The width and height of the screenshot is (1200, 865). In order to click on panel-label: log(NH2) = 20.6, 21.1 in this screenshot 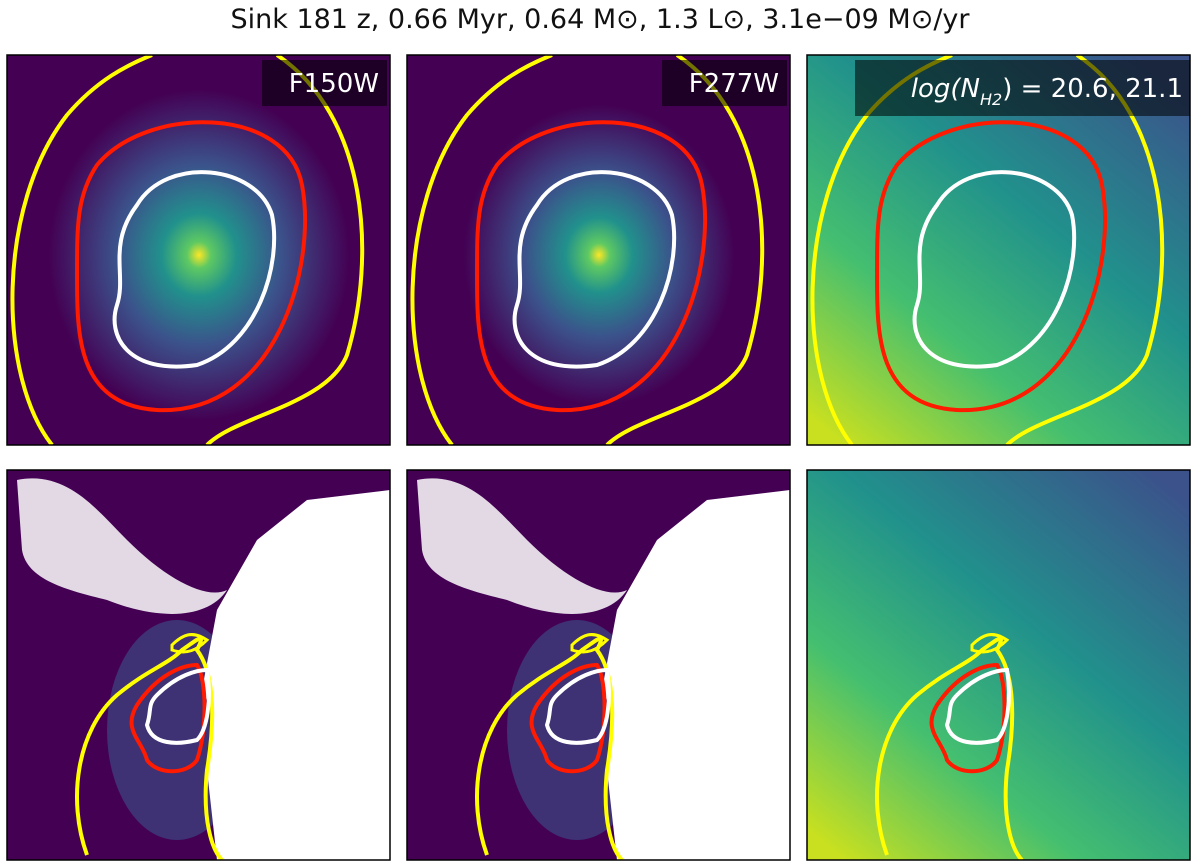, I will do `click(1047, 91)`.